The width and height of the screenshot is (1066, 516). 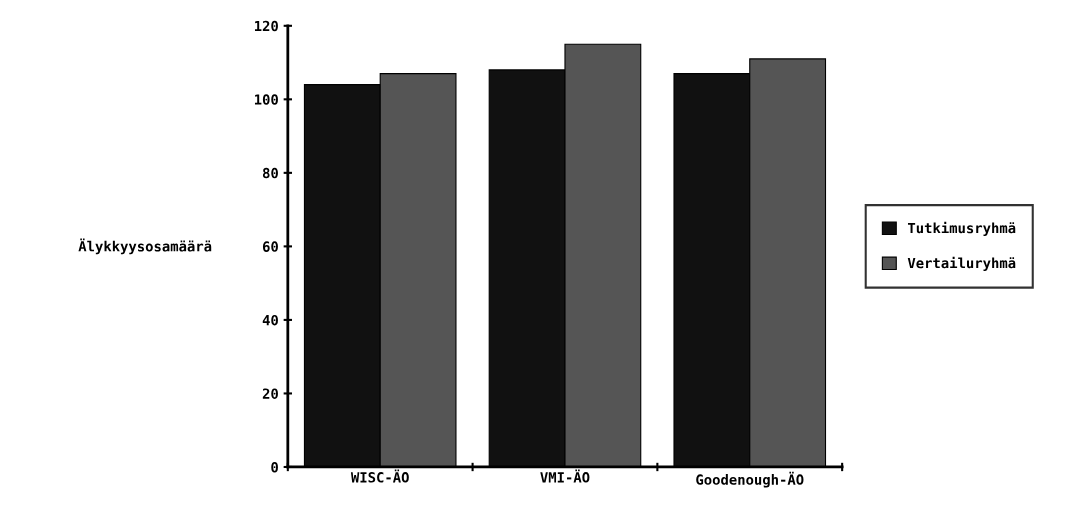 I want to click on x-tick-label: Goodenough-ÄO, so click(x=750, y=479).